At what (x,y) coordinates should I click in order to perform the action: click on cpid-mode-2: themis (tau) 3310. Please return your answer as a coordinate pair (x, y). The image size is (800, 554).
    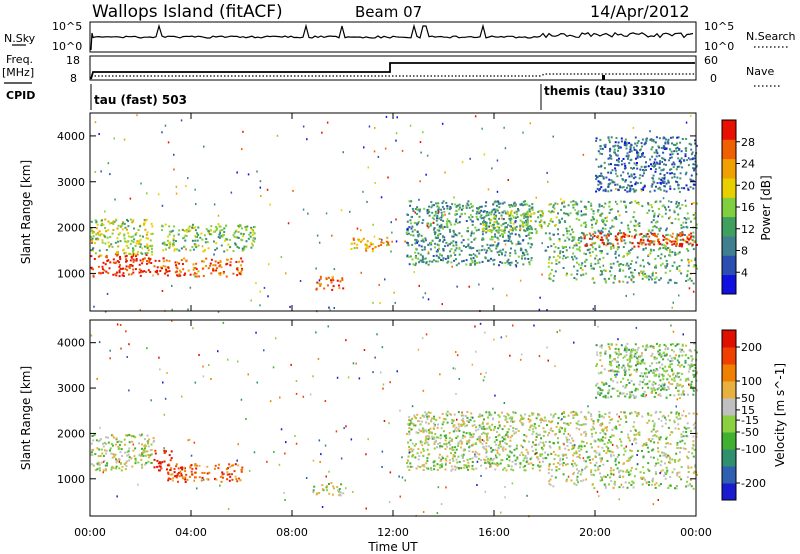
    Looking at the image, I should click on (604, 91).